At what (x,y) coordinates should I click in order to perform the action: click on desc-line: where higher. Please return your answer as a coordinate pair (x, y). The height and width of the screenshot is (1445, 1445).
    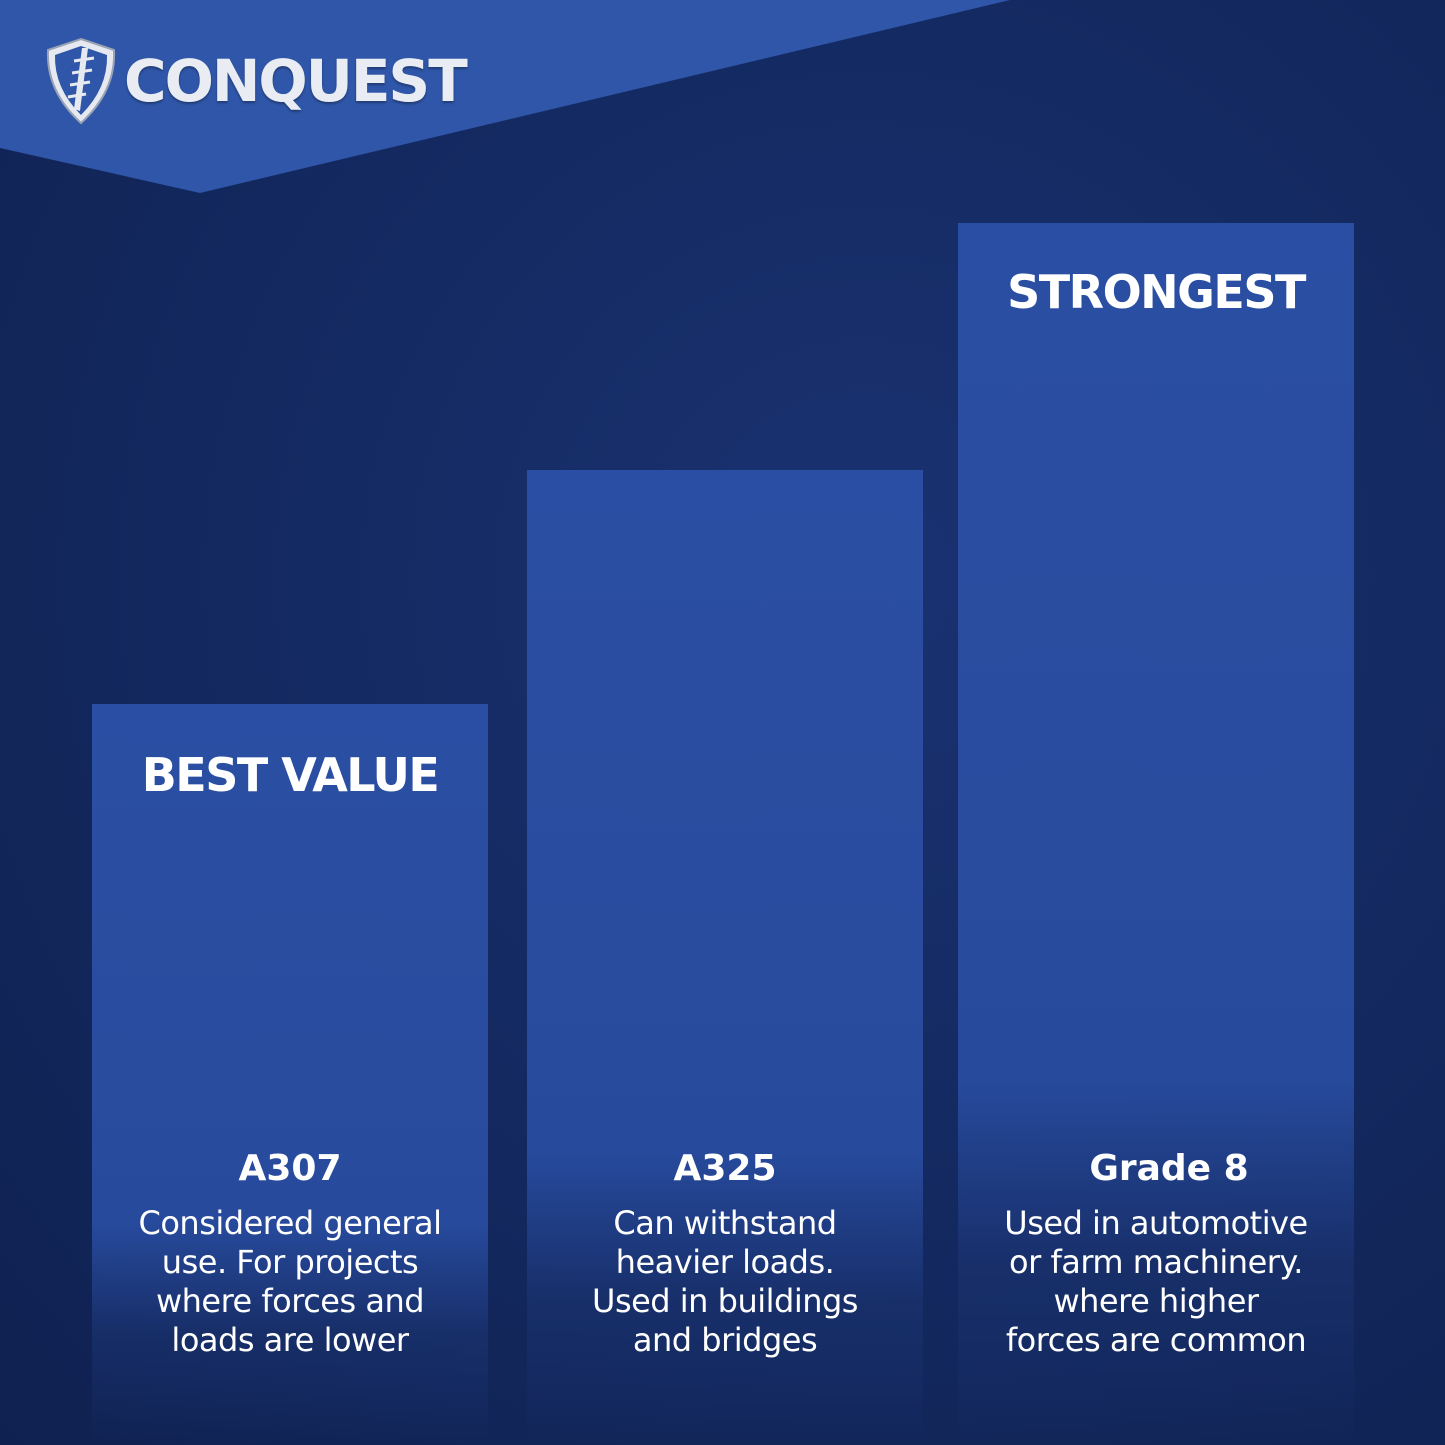
    Looking at the image, I should click on (1156, 1301).